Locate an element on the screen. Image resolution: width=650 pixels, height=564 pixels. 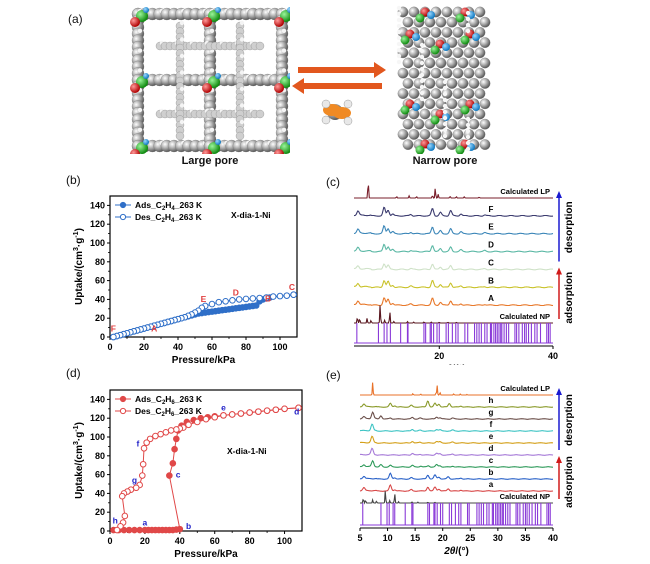
x-axis-label: Pressure/kPa is located at coordinates (204, 360).